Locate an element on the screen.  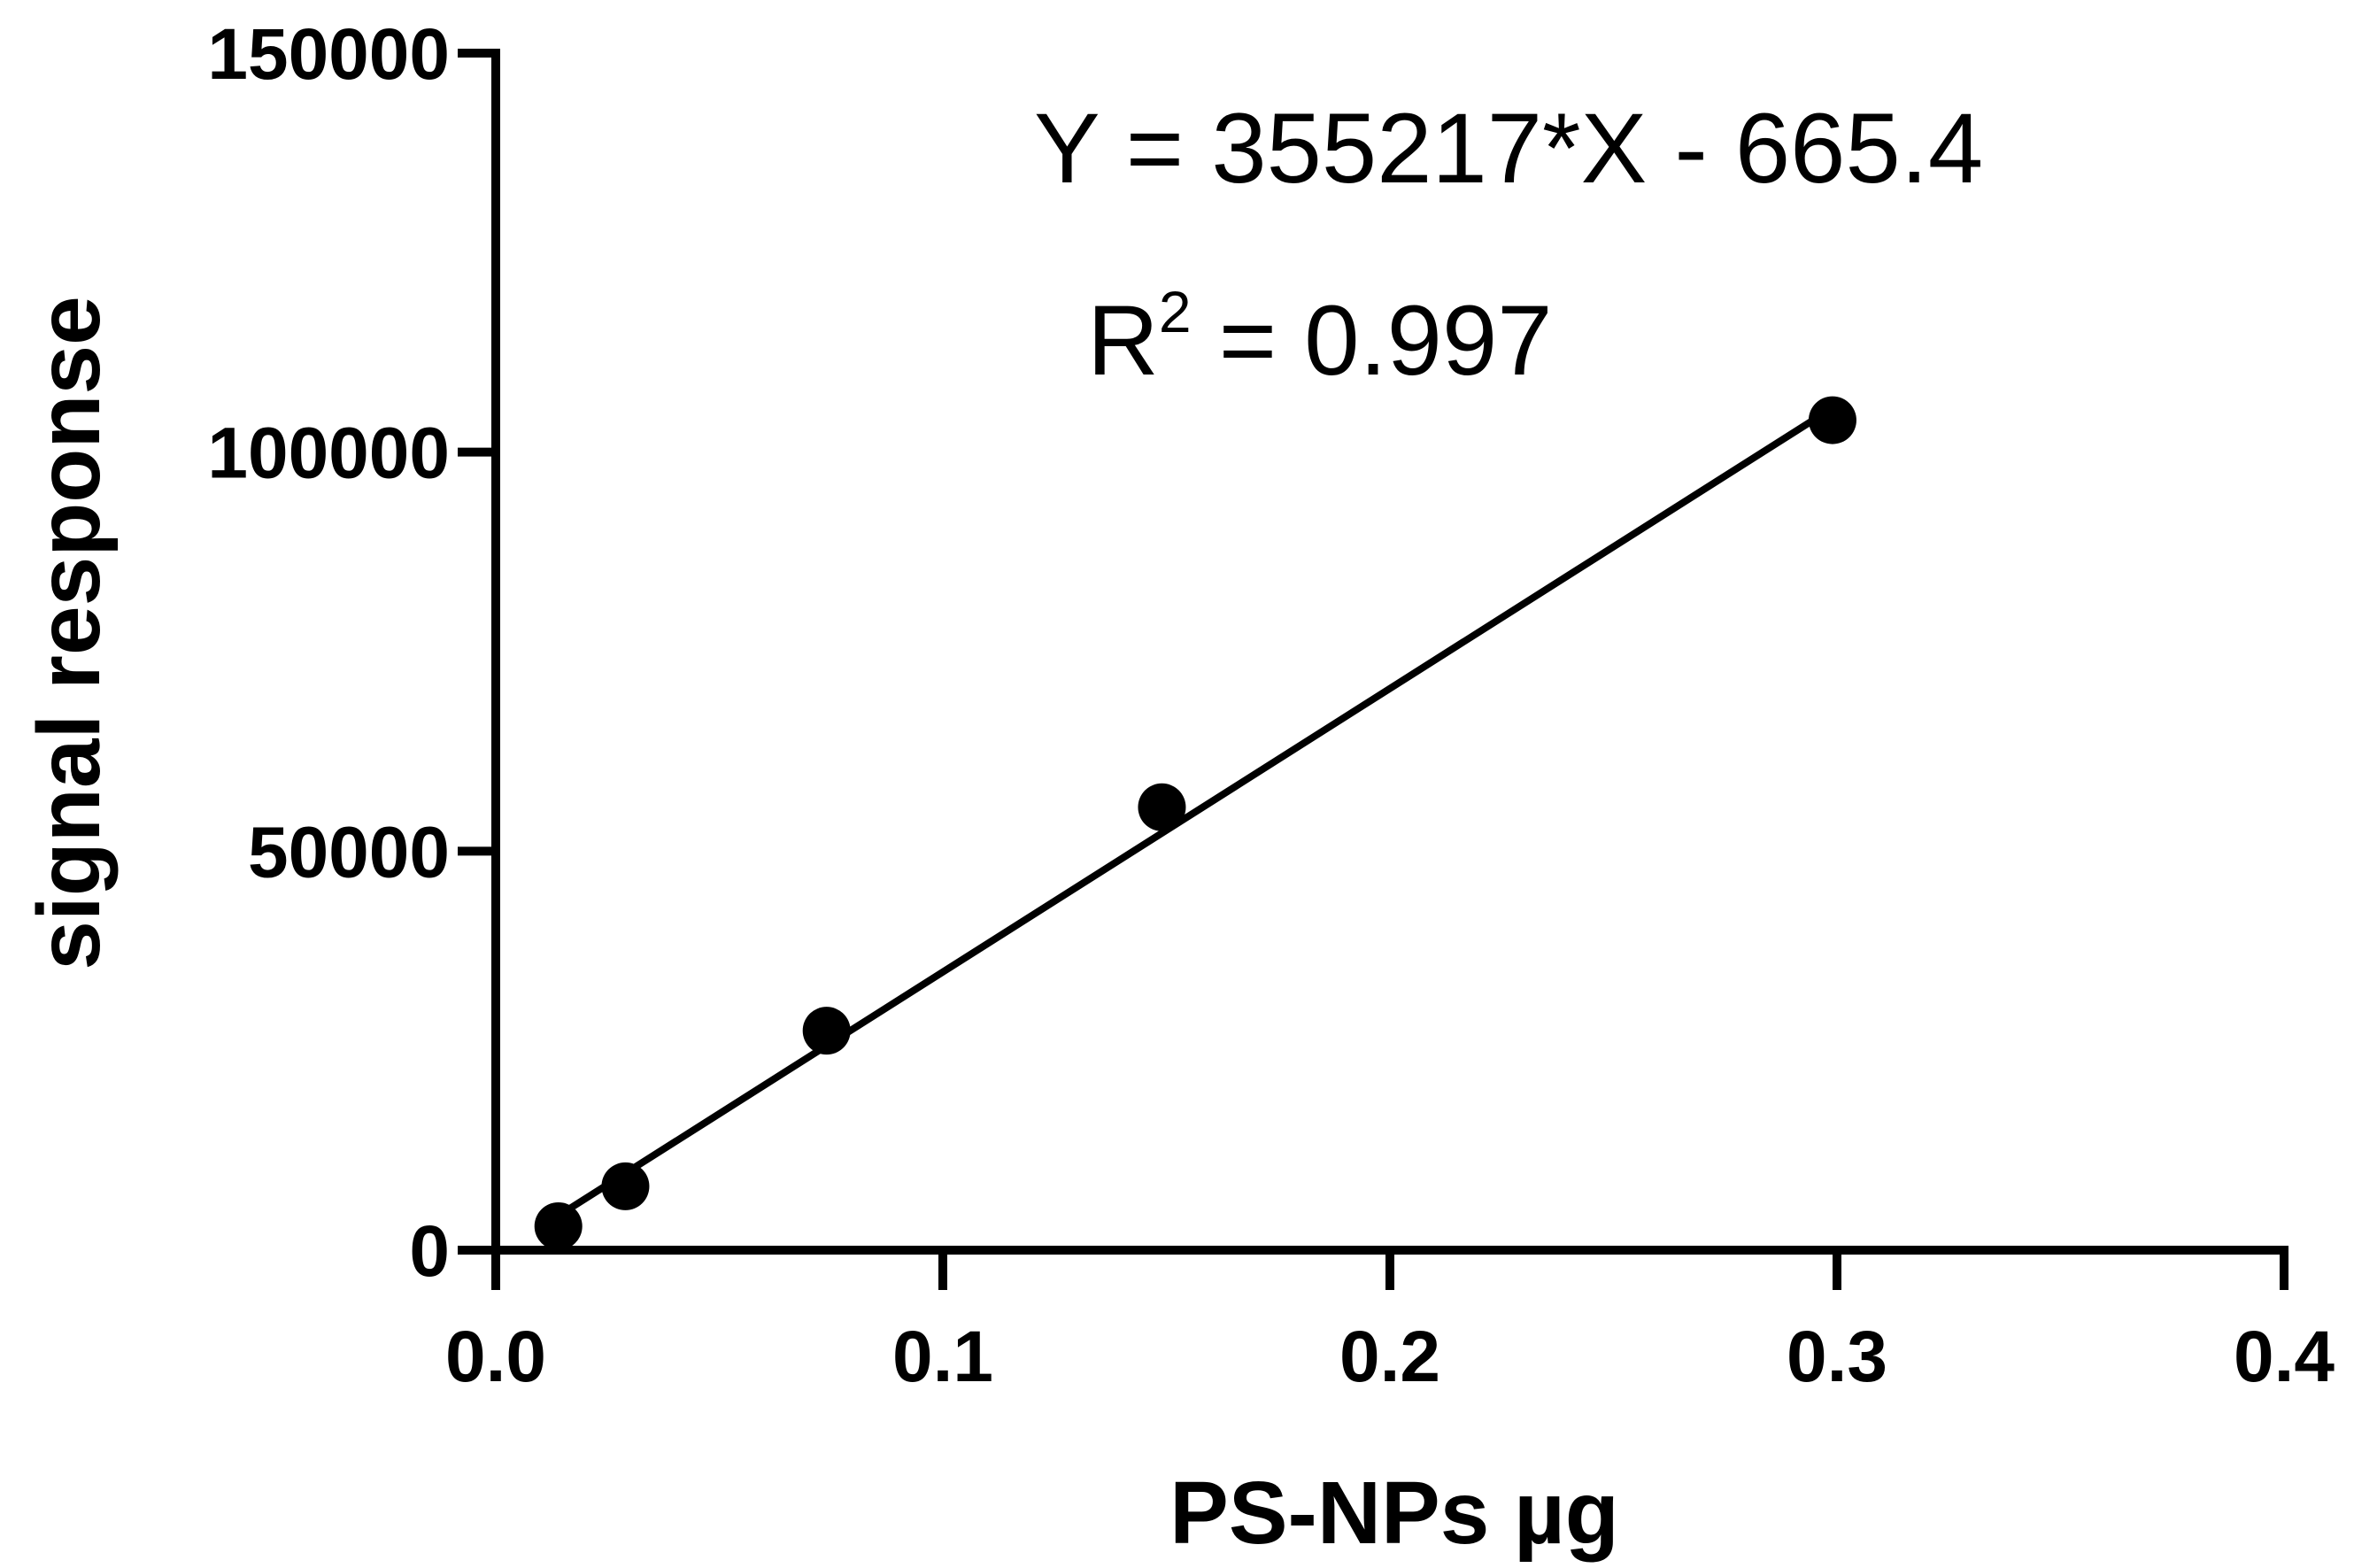
x-axis-title: PS-NPs µg is located at coordinates (1394, 1513).